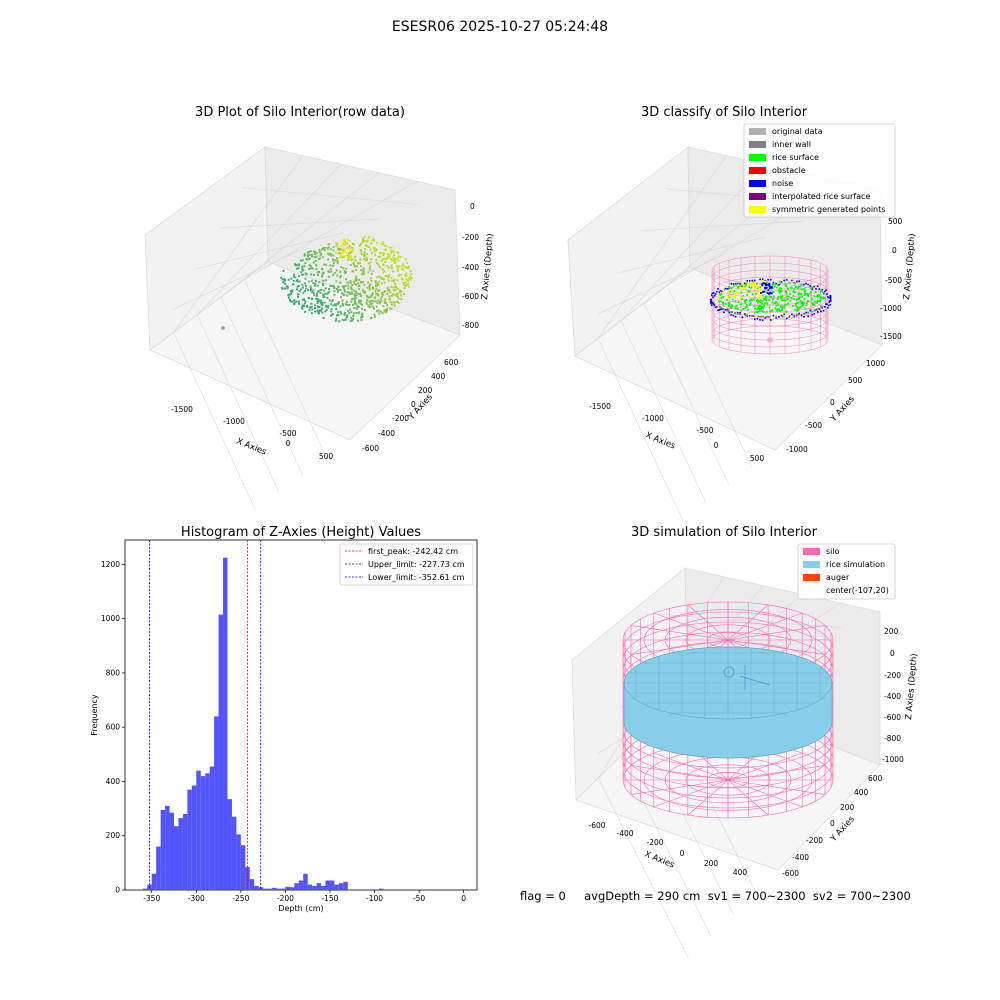  Describe the element at coordinates (797, 449) in the screenshot. I see `p2-ytick: -1000` at that location.